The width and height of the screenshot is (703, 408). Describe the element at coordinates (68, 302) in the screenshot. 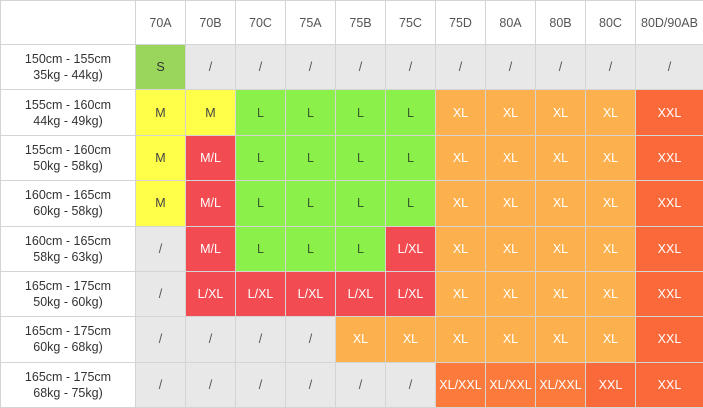

I see `row-label-line: 50kg - 60kg)` at that location.